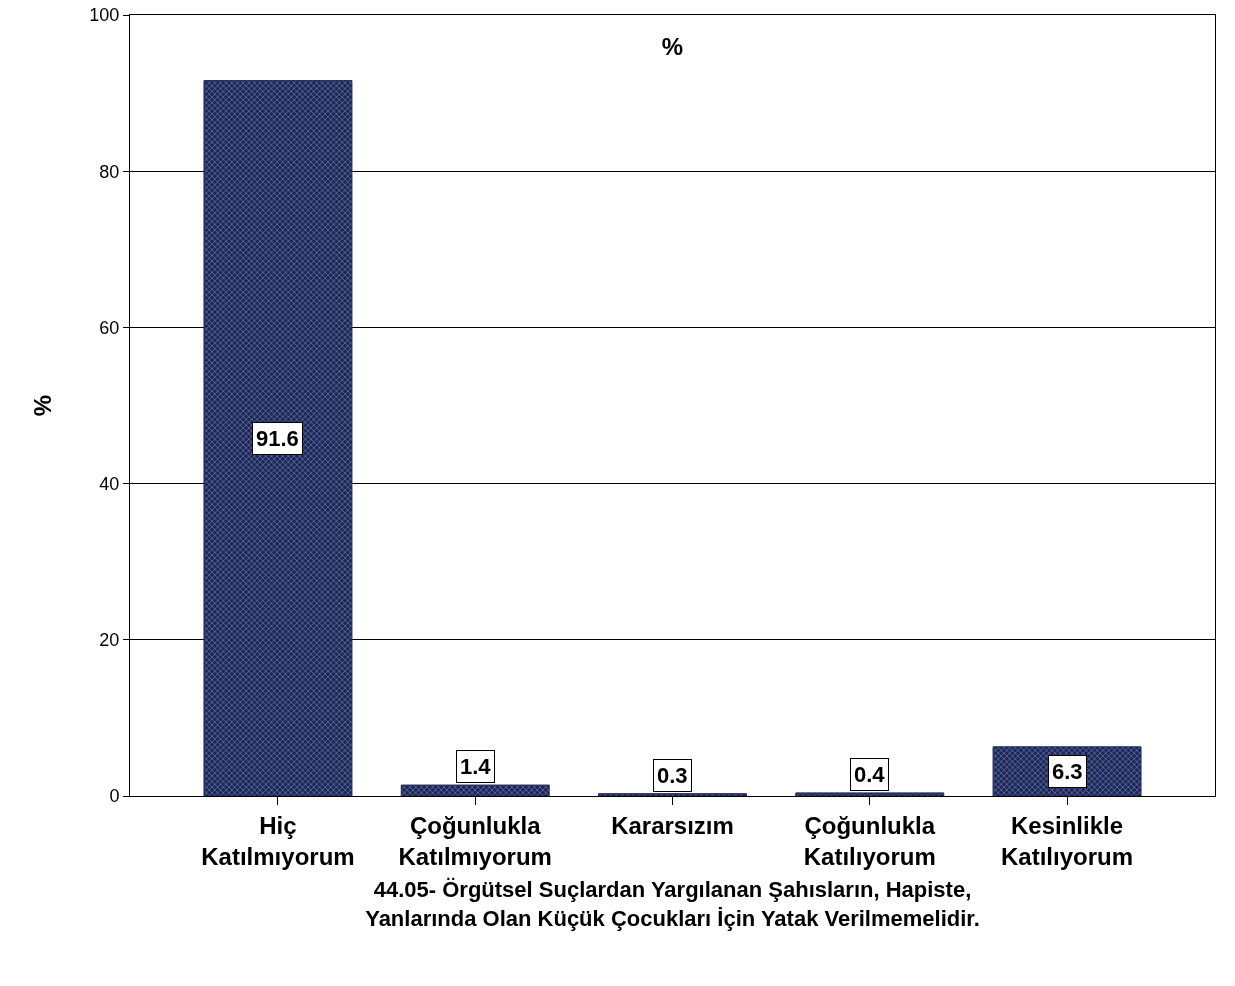  What do you see at coordinates (869, 840) in the screenshot?
I see `x-tick-label: Çoğunlukla Katılıyorum` at bounding box center [869, 840].